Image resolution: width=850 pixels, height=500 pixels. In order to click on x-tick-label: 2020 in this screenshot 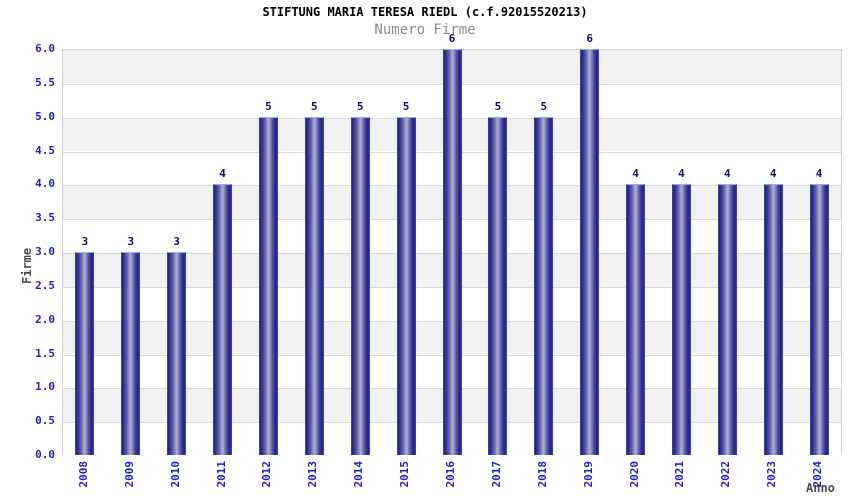, I will do `click(634, 474)`.